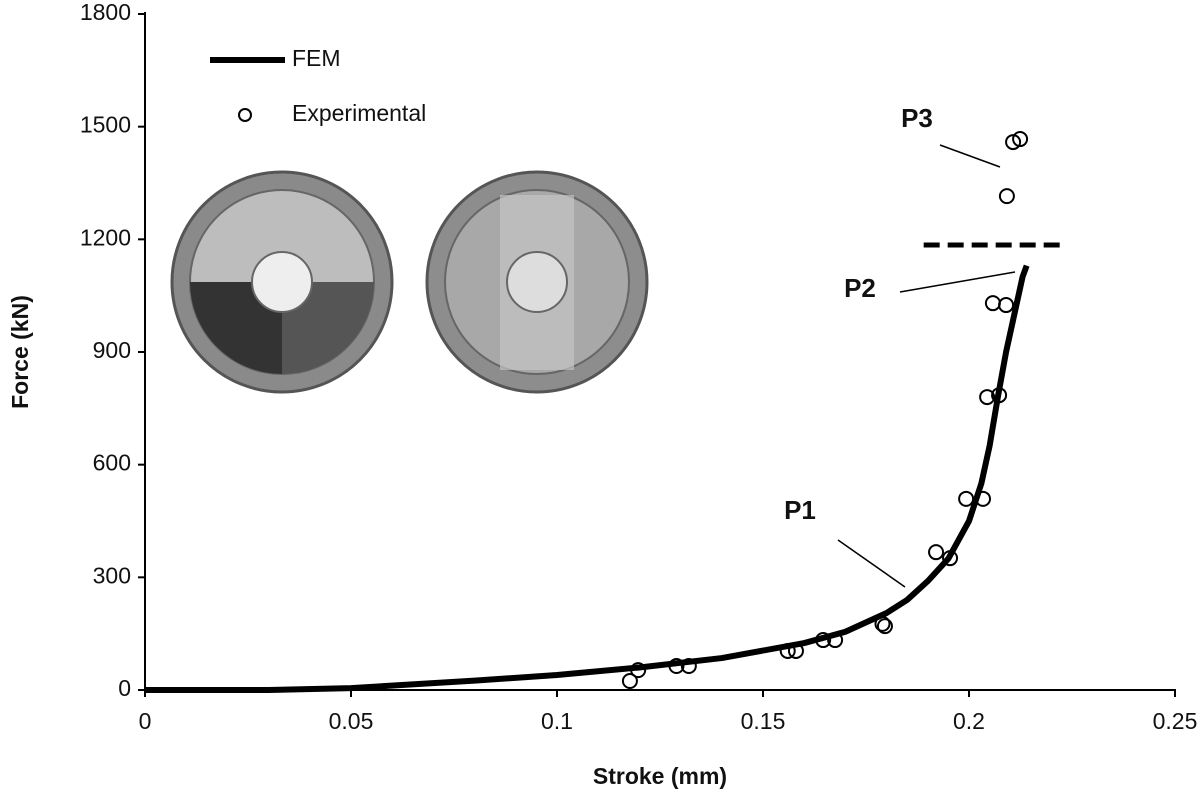 This screenshot has width=1200, height=797. What do you see at coordinates (316, 58) in the screenshot?
I see `legend-label: FEM` at bounding box center [316, 58].